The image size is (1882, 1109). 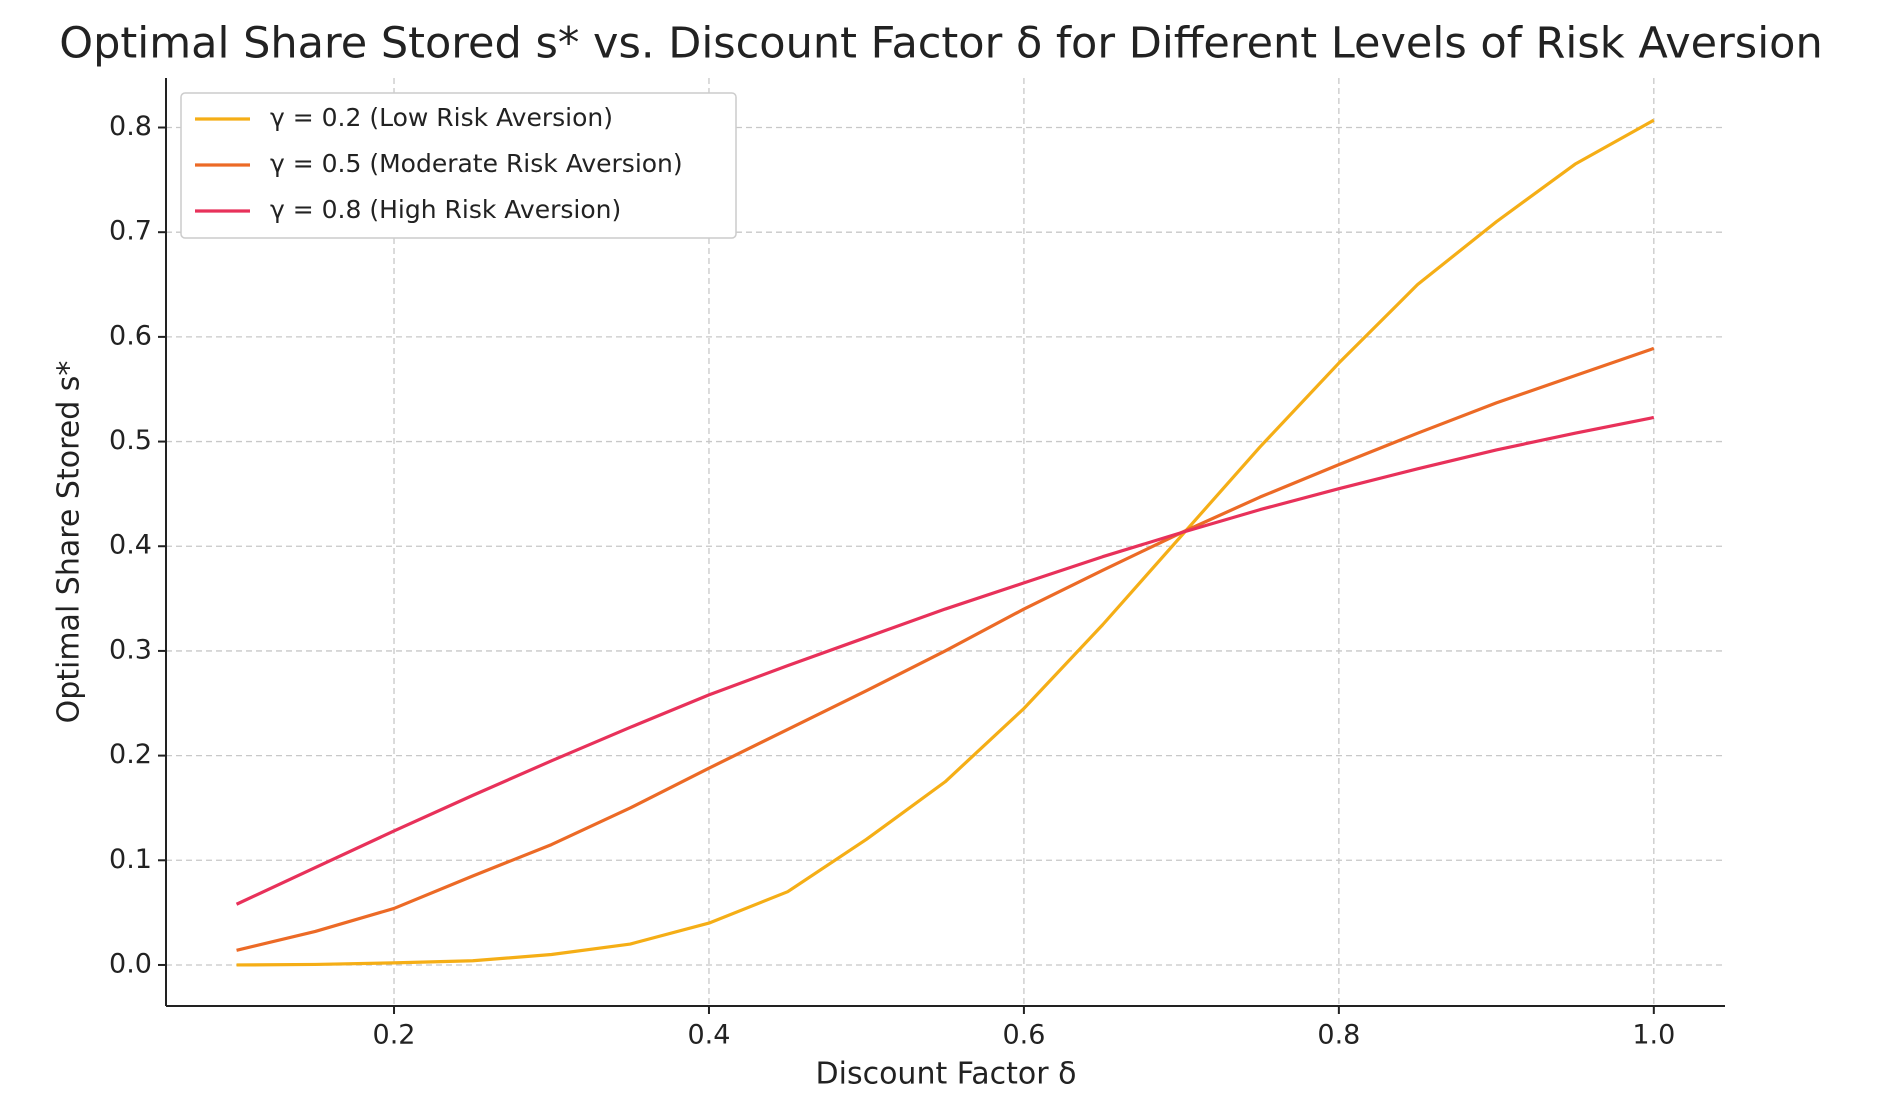 I want to click on y-tick-label: 0.4, so click(x=130, y=545).